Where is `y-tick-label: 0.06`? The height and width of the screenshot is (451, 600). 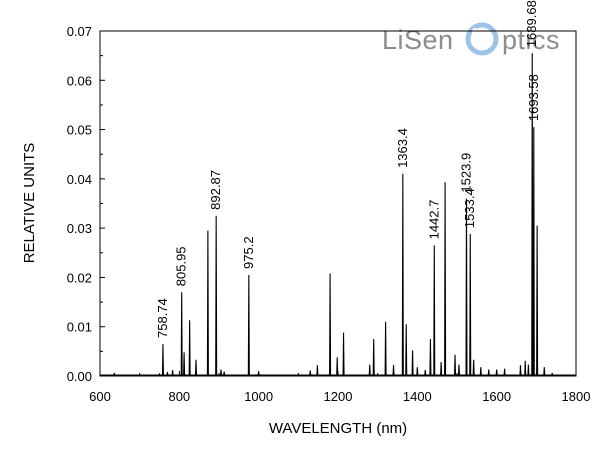
y-tick-label: 0.06 is located at coordinates (79, 80).